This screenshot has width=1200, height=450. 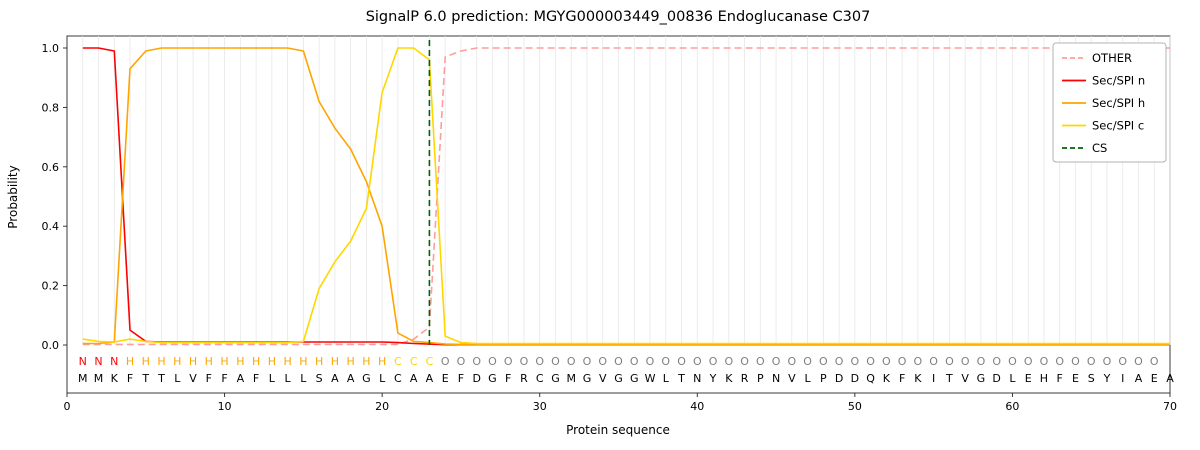 I want to click on x-tick-label: 30, so click(x=540, y=406).